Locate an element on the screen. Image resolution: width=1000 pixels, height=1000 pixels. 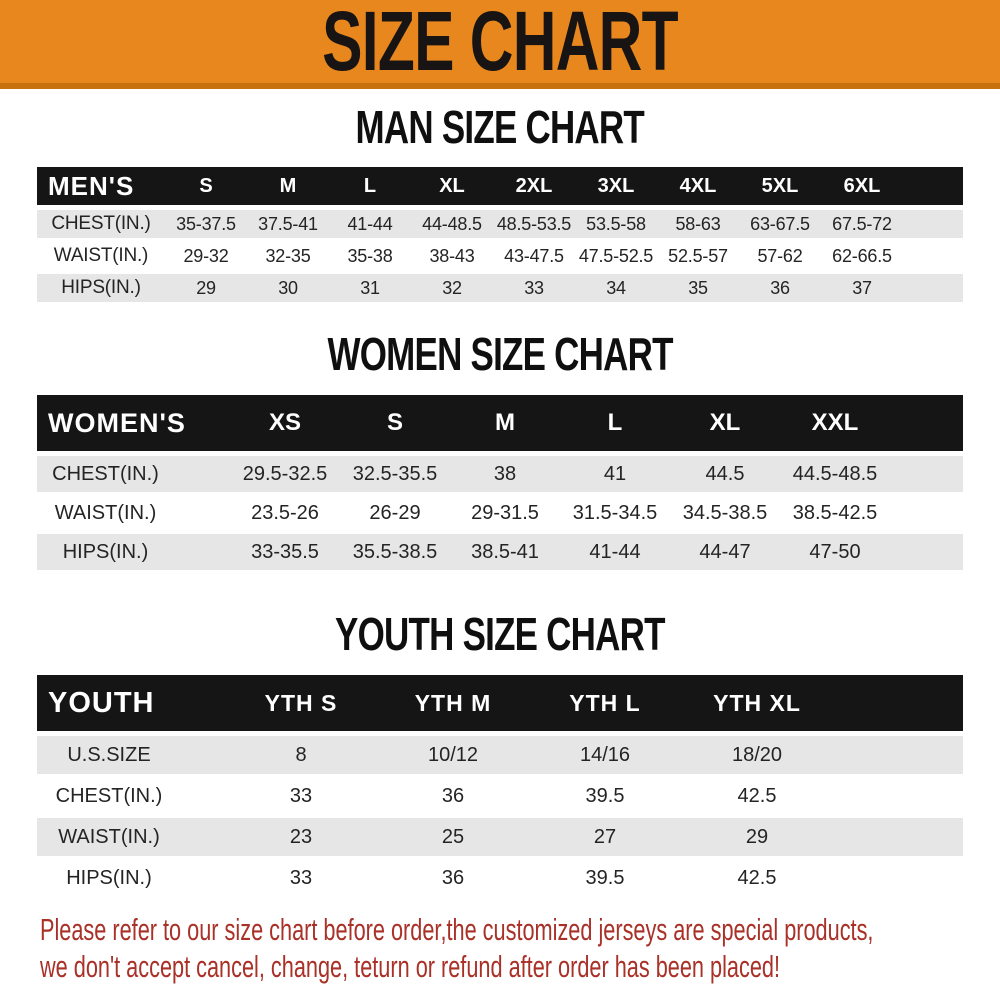
size-cell: 26-29 is located at coordinates (395, 512).